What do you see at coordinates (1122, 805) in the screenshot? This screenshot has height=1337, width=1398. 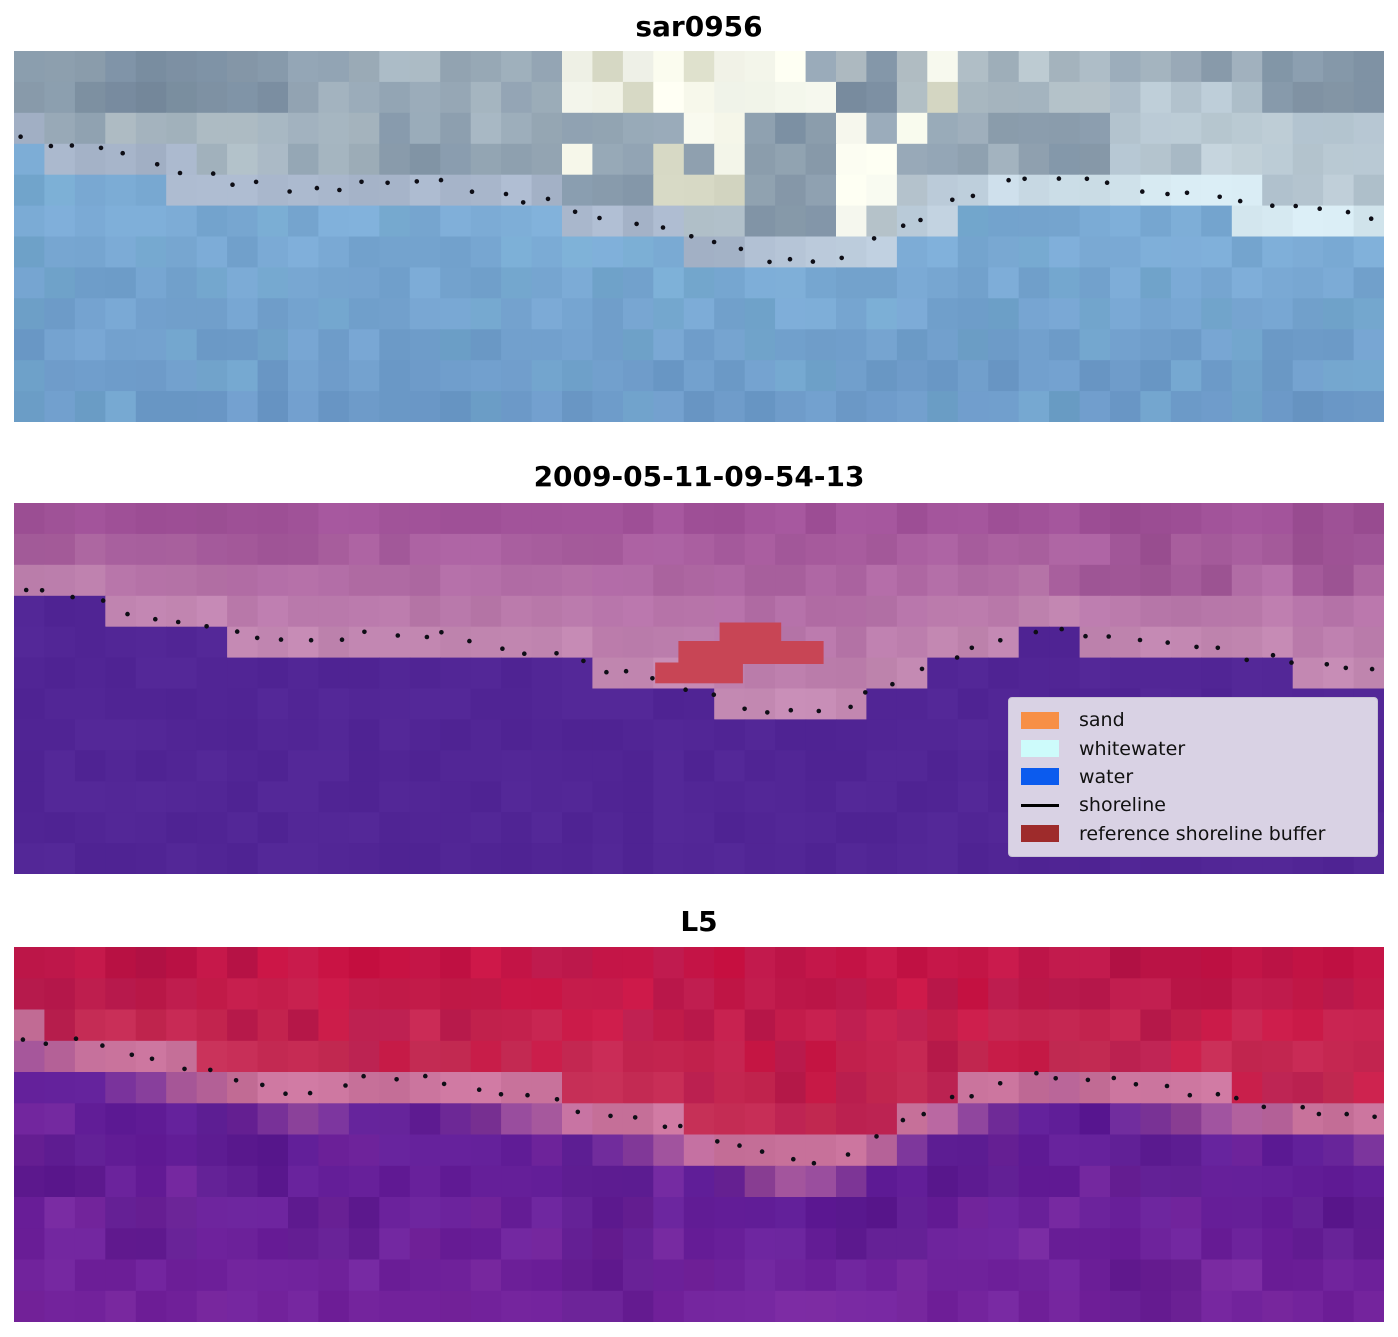 I see `legend-label: shoreline` at bounding box center [1122, 805].